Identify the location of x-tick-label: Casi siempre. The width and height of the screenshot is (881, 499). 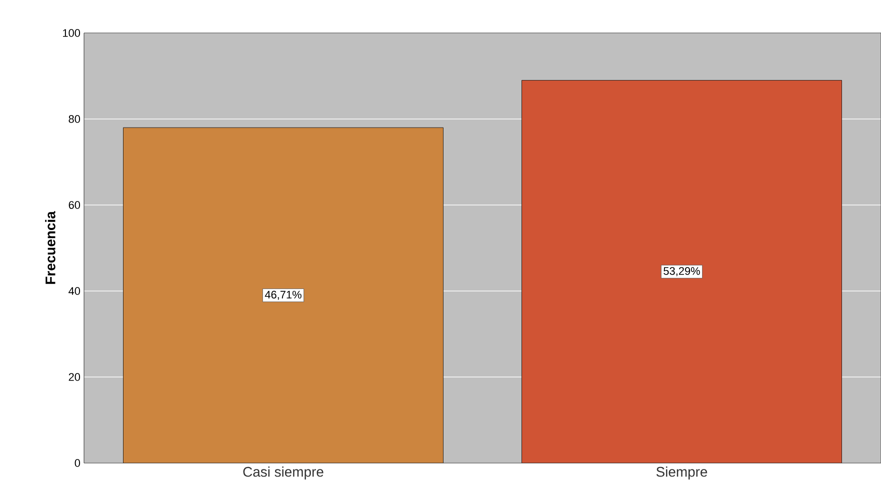
(283, 473).